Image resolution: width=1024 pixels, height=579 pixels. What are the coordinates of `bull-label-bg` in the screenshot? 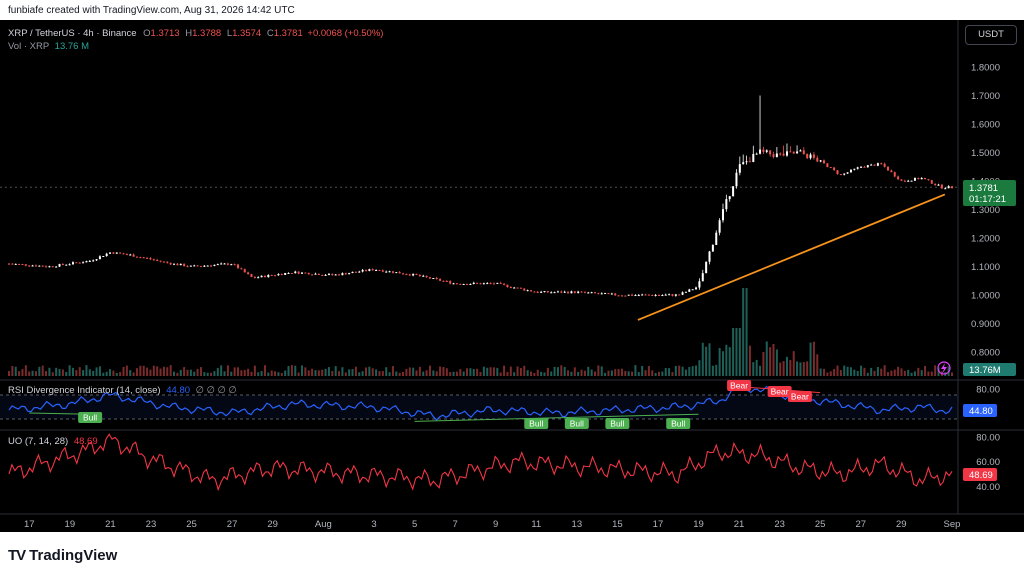 It's located at (678, 423).